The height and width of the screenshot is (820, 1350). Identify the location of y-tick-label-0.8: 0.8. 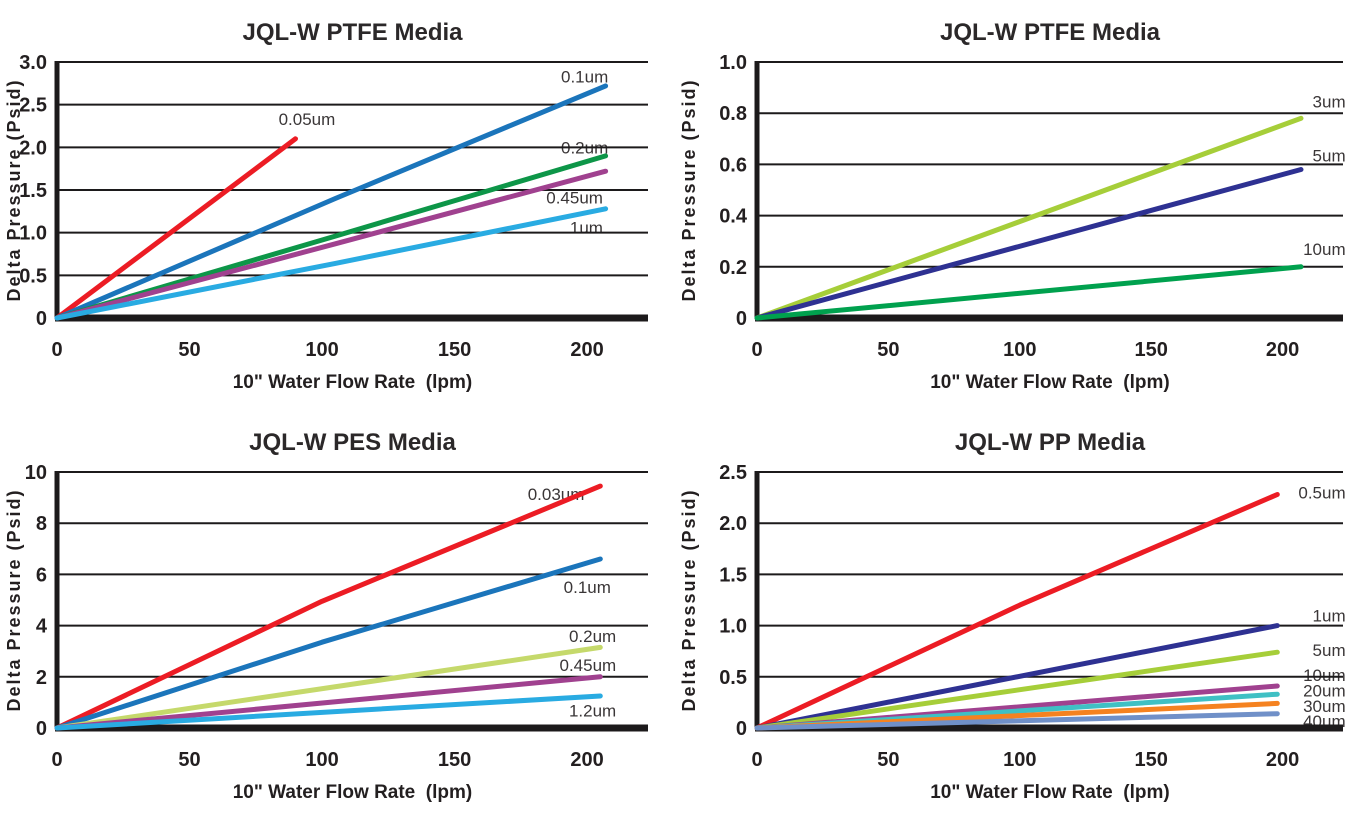
(733, 114).